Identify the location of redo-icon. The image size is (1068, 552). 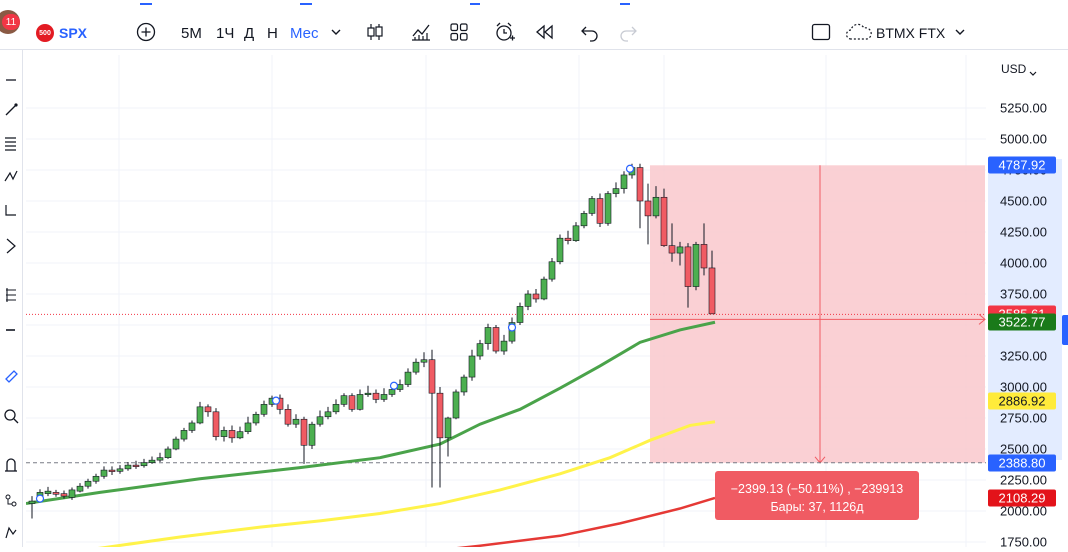
(628, 32).